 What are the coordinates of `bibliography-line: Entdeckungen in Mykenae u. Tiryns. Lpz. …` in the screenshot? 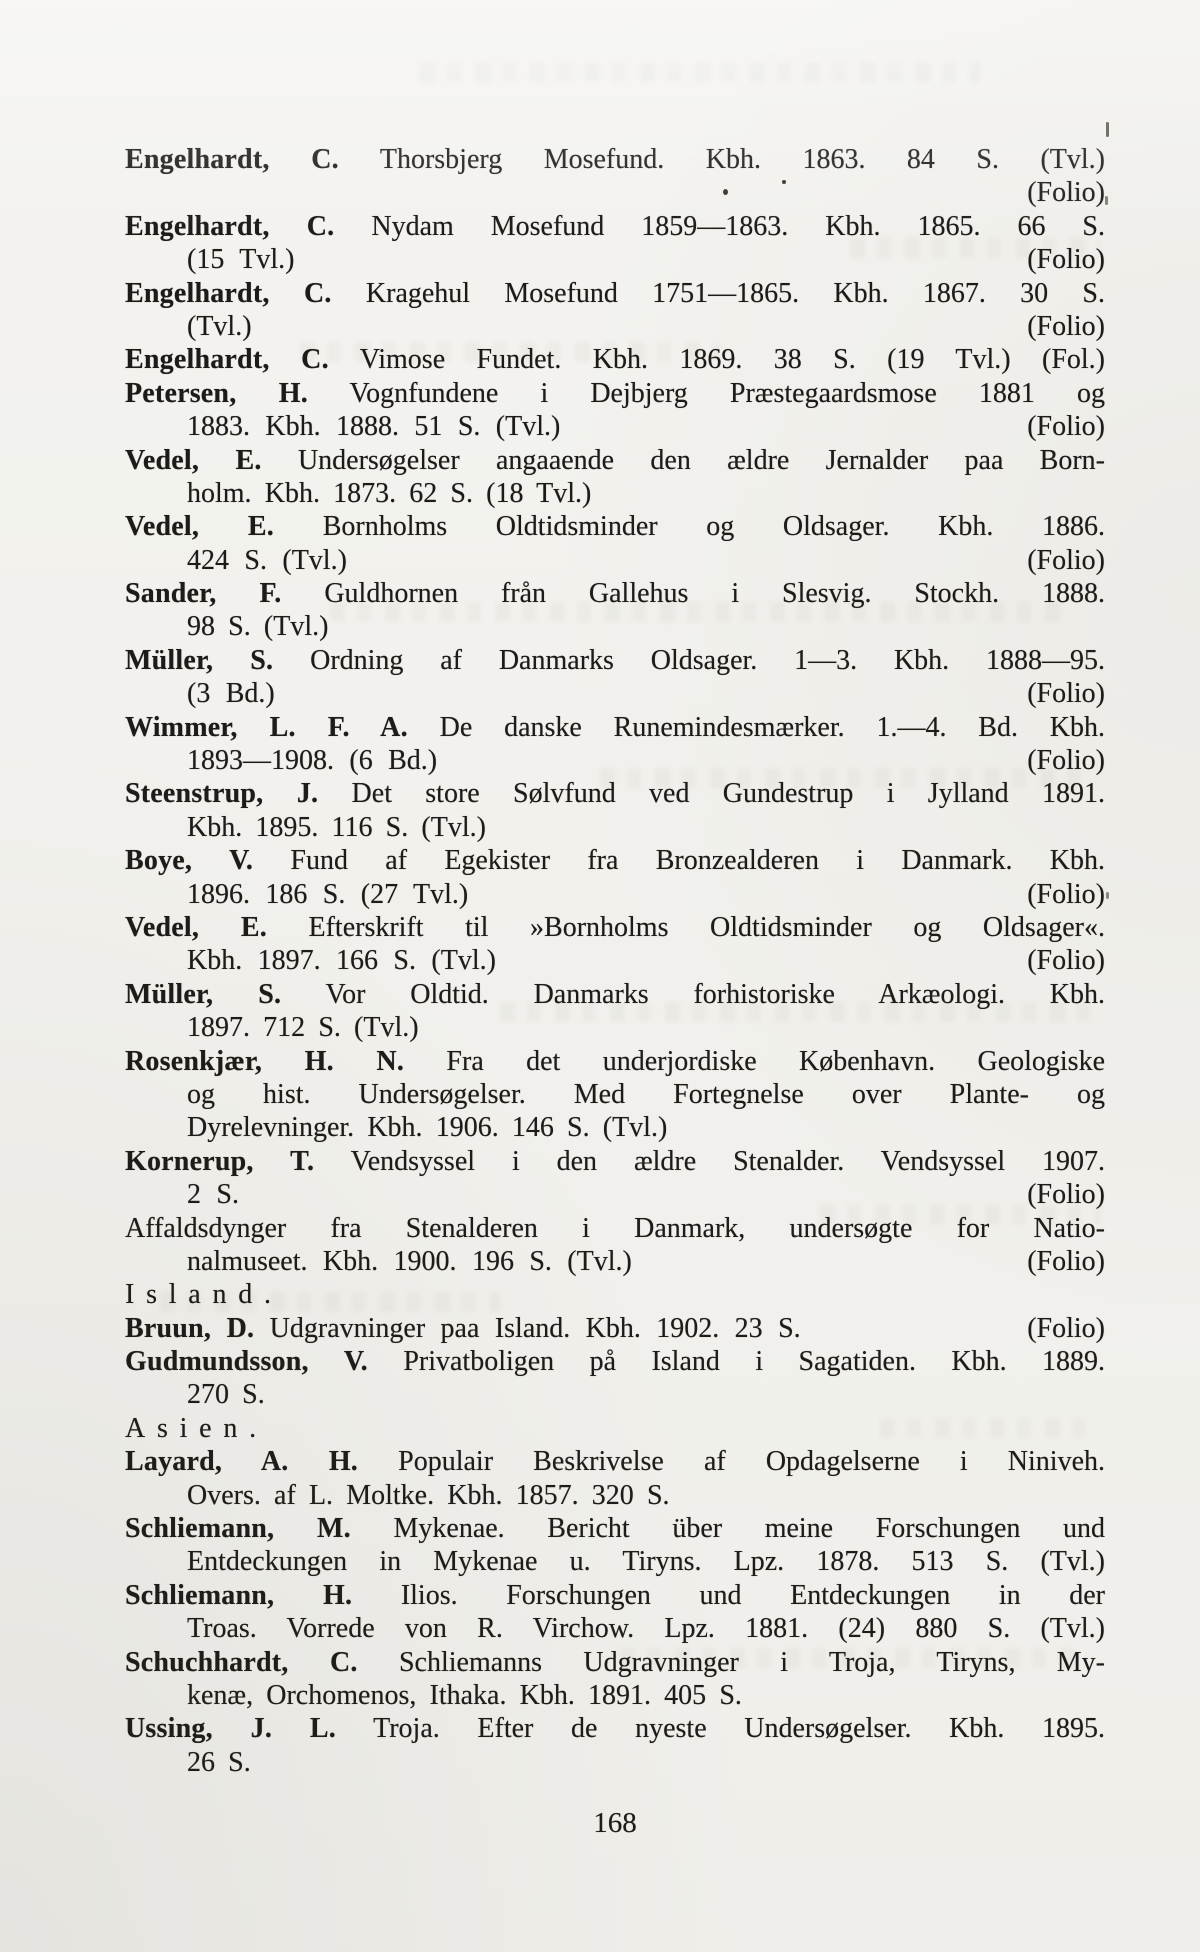 It's located at (615, 1561).